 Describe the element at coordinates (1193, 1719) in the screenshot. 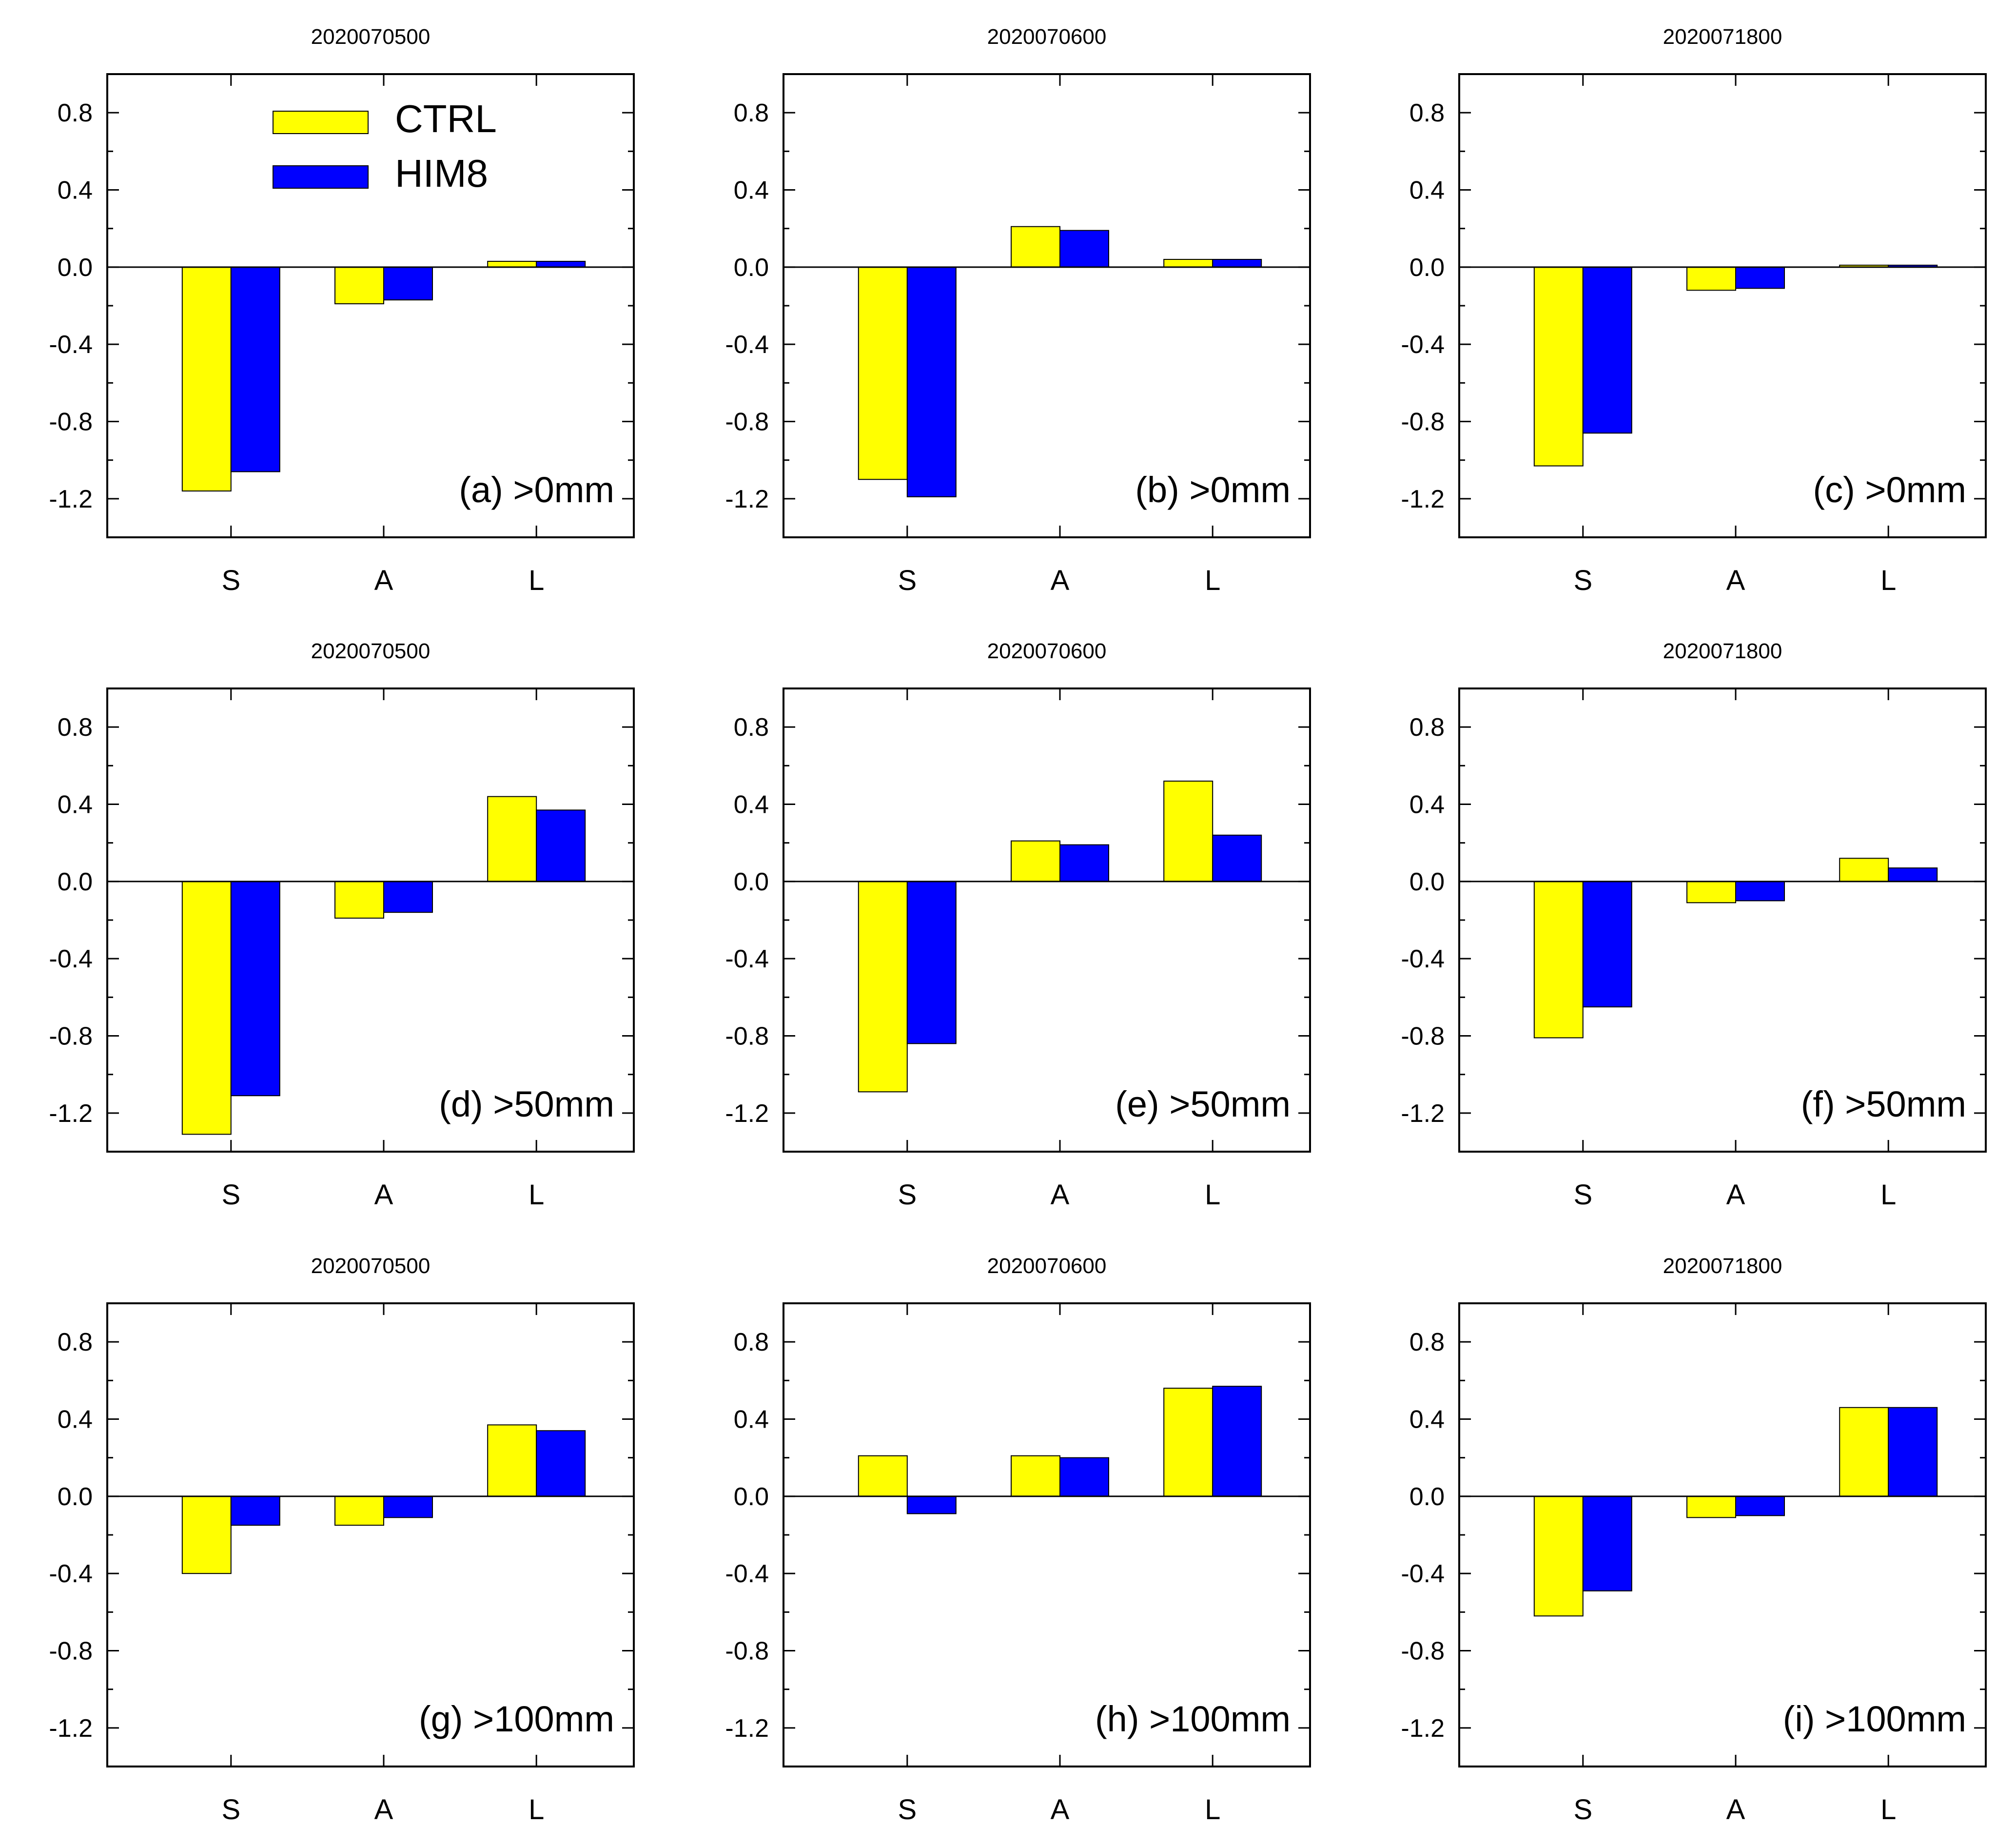

I see `panel-label: (h) >100mm` at that location.